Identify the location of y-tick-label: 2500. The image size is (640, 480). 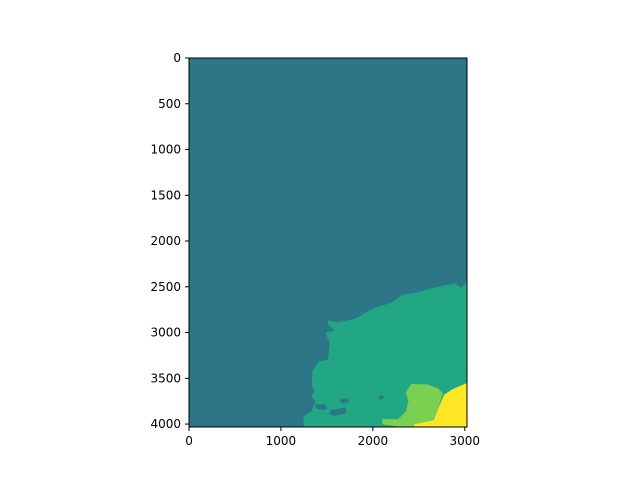
(165, 287).